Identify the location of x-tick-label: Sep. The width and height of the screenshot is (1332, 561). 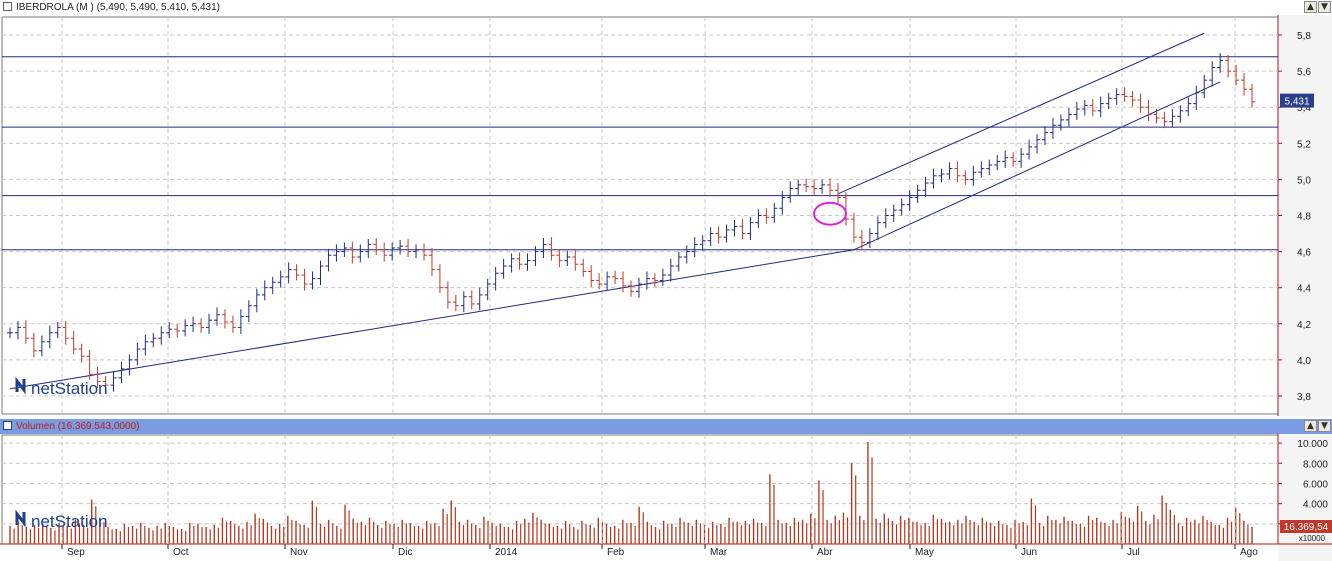
(76, 552).